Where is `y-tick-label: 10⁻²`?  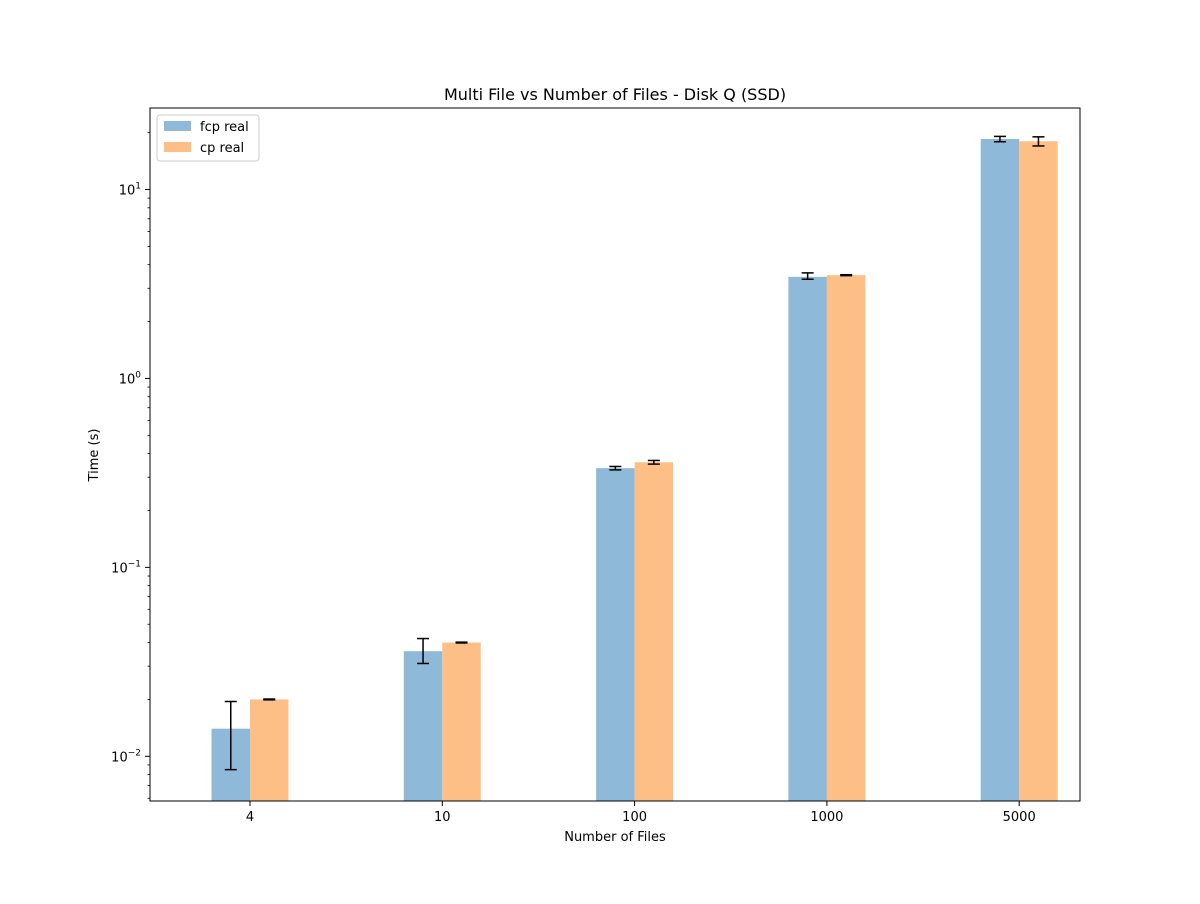 y-tick-label: 10⁻² is located at coordinates (126, 756).